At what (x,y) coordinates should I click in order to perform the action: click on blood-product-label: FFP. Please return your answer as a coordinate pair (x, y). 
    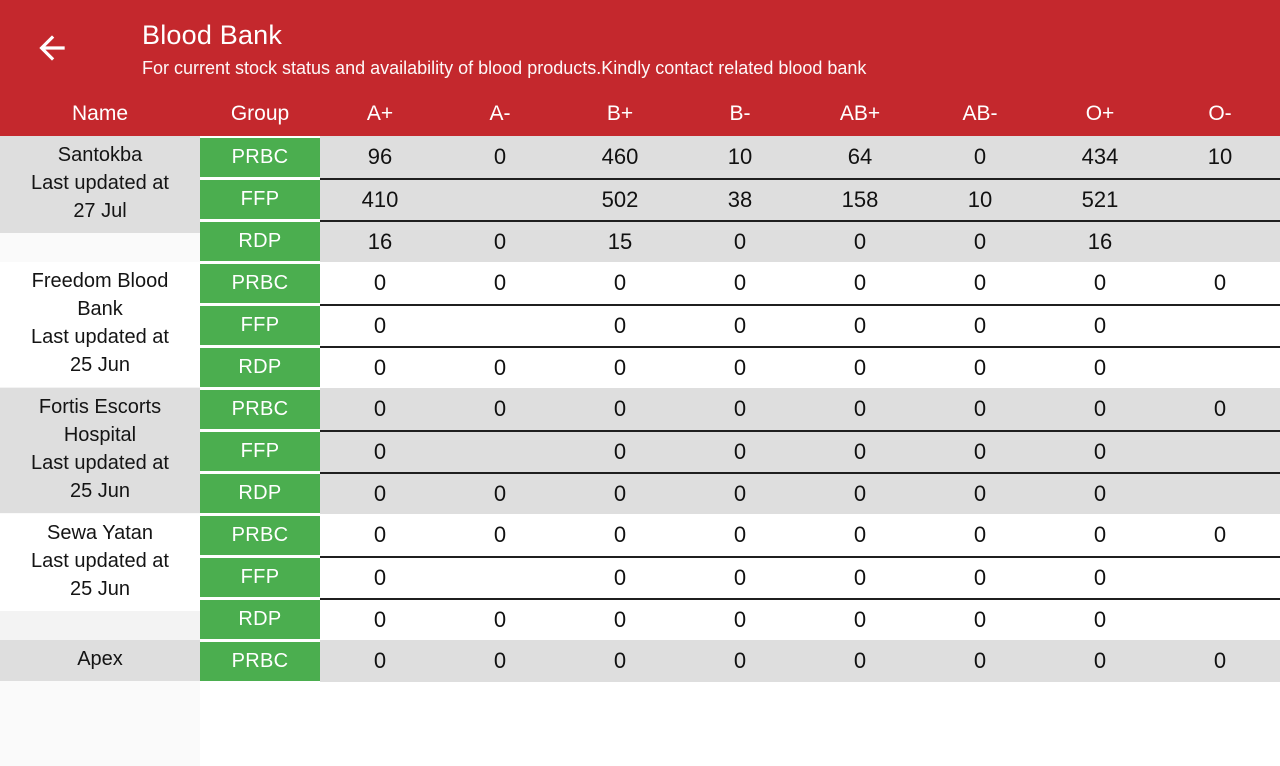
    Looking at the image, I should click on (260, 577).